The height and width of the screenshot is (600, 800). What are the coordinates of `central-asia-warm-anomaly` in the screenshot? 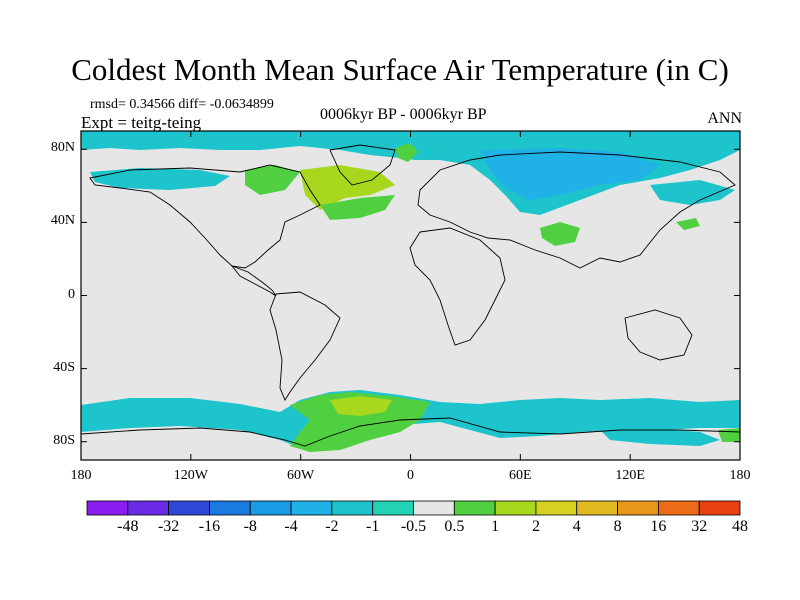 It's located at (560, 234).